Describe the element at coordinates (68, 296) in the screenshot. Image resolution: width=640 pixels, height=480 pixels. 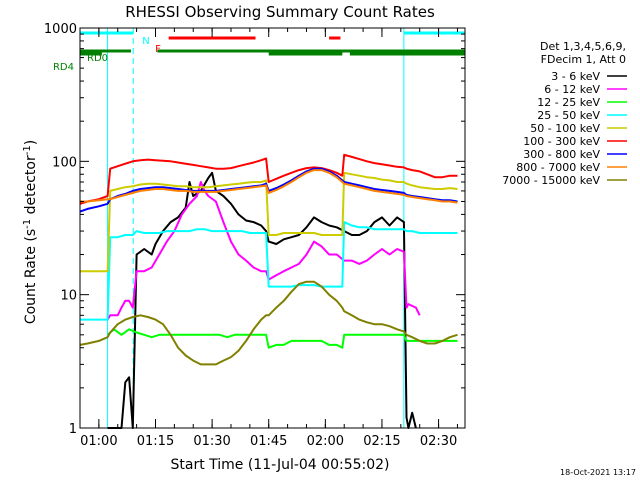
I see `y-tick-label: 10` at that location.